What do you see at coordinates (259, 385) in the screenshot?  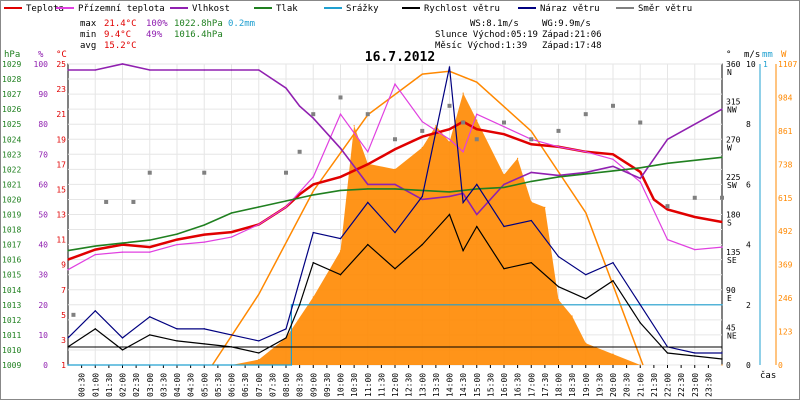 I see `tick-label-time: 07:00` at bounding box center [259, 385].